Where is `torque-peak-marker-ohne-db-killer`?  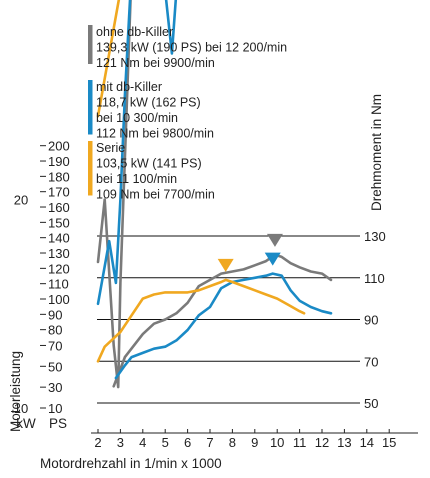 torque-peak-marker-ohne-db-killer is located at coordinates (274, 240).